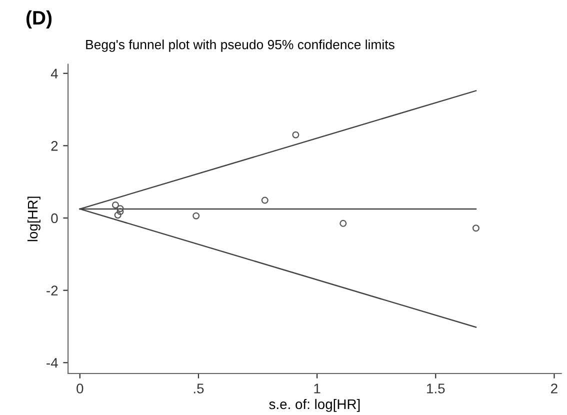 Image resolution: width=567 pixels, height=415 pixels. What do you see at coordinates (80, 389) in the screenshot?
I see `x-tick-label: 0` at bounding box center [80, 389].